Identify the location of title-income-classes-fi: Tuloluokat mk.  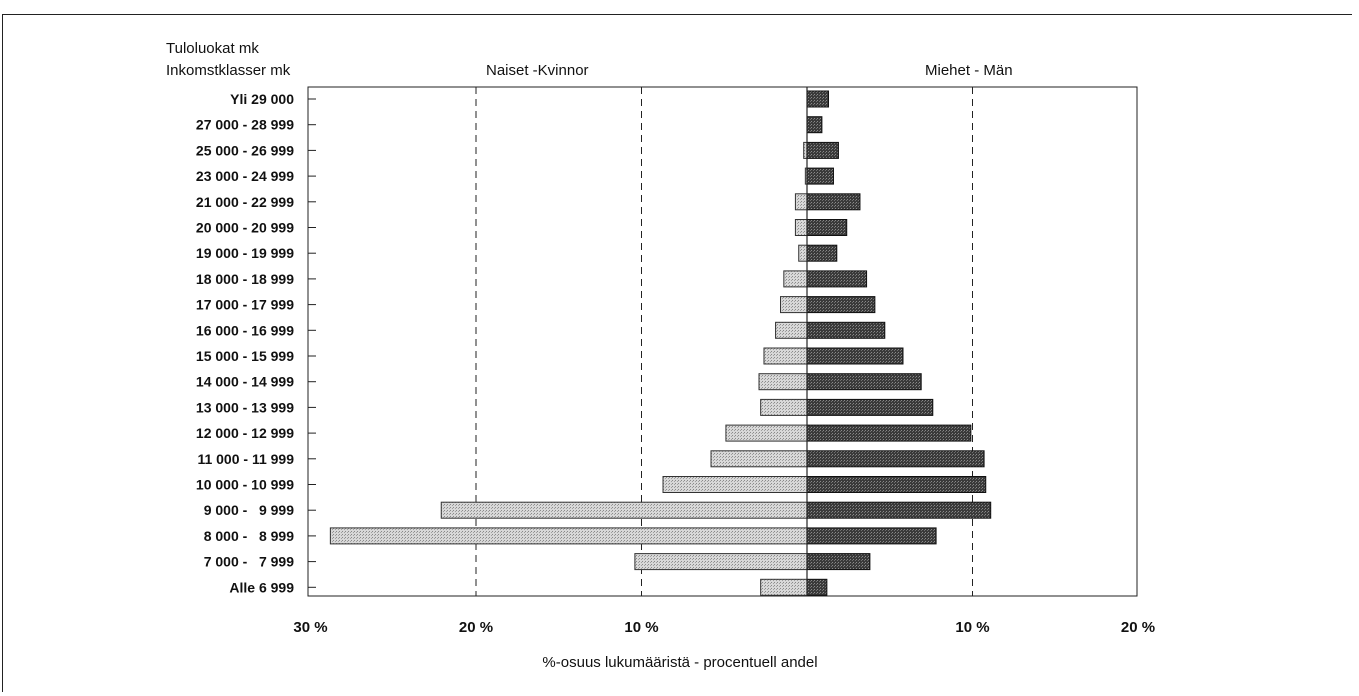
(212, 48).